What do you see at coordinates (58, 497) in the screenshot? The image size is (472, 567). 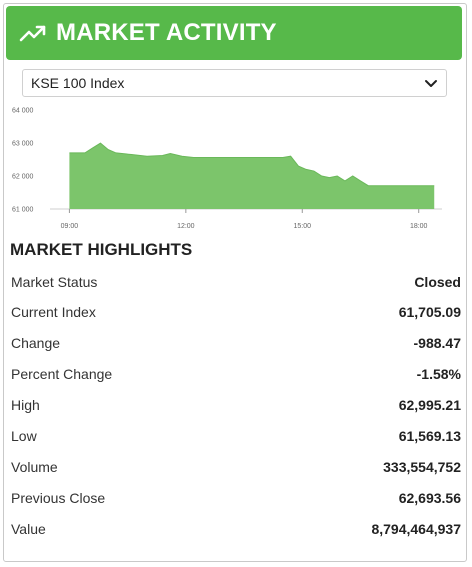 I see `highlight-label: Previous Close` at bounding box center [58, 497].